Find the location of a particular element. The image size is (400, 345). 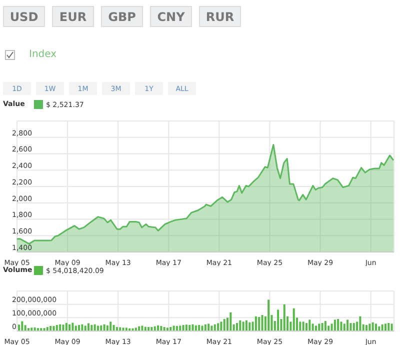

button: CNY is located at coordinates (171, 16).